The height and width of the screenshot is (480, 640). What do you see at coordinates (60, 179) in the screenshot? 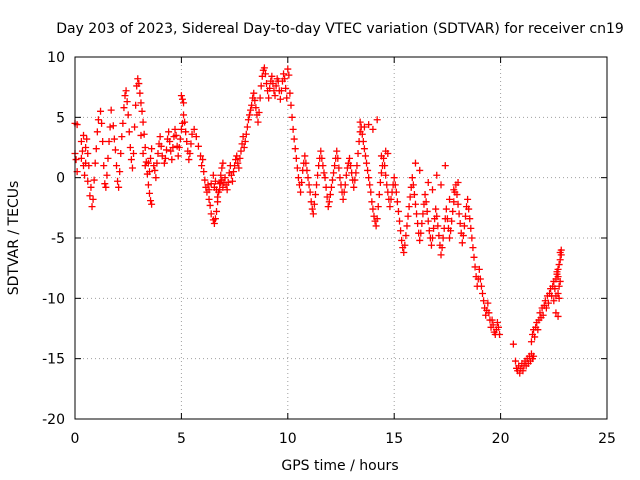
I see `y-tick-label: 0` at bounding box center [60, 179].